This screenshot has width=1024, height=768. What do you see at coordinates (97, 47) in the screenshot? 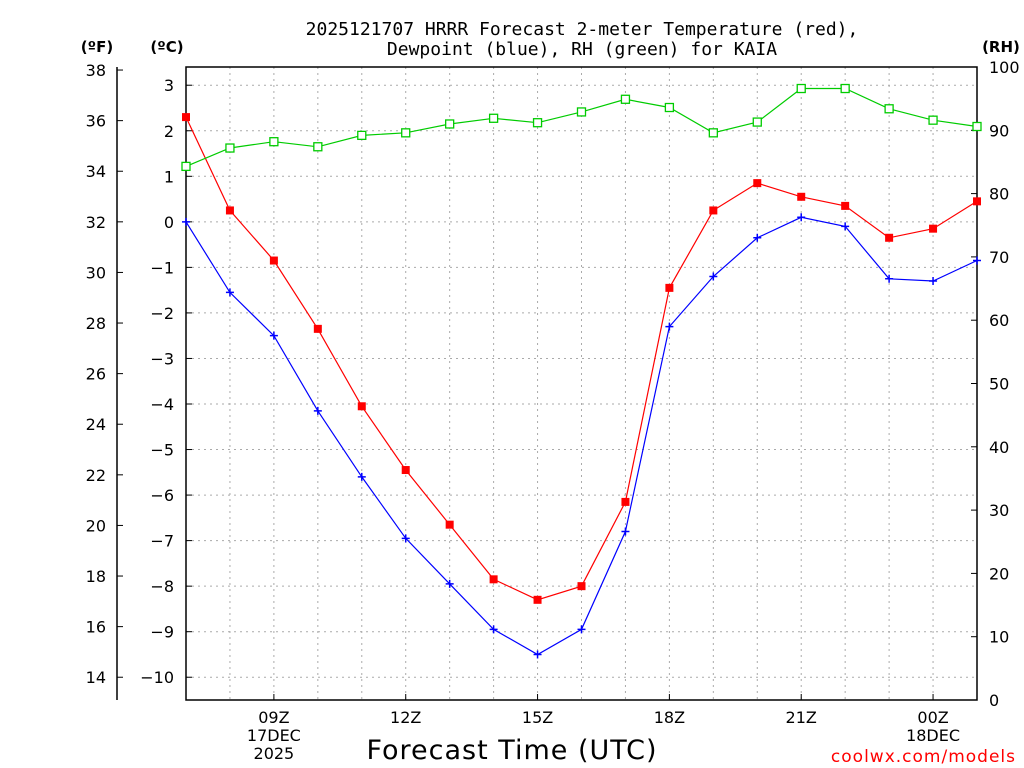
I see `fahrenheit-unit-label: (ºF)` at bounding box center [97, 47].